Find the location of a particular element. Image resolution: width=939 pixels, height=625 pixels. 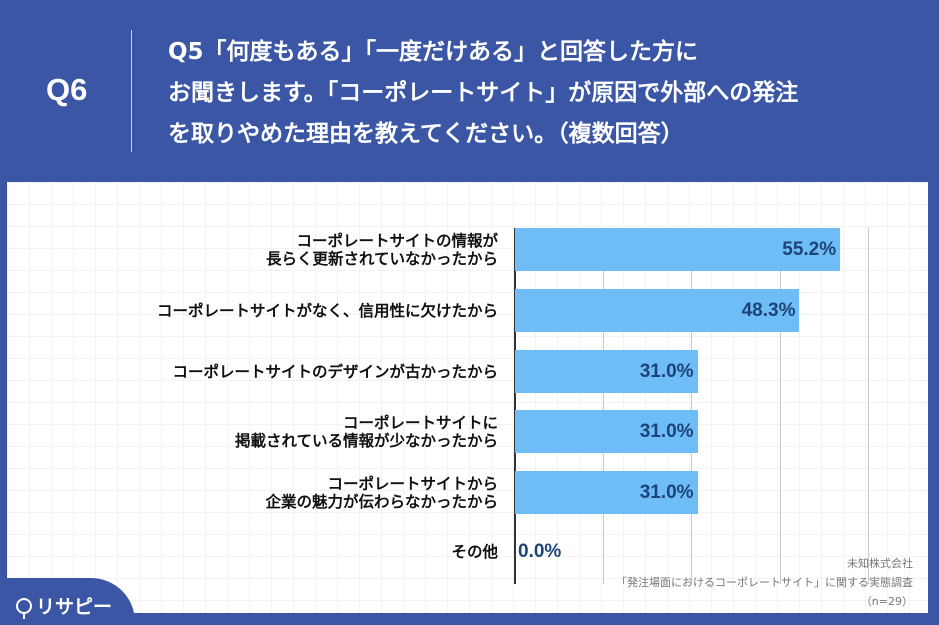

category-label: コーポレートサイトに 掲載されている情報が少なかったから is located at coordinates (366, 432).